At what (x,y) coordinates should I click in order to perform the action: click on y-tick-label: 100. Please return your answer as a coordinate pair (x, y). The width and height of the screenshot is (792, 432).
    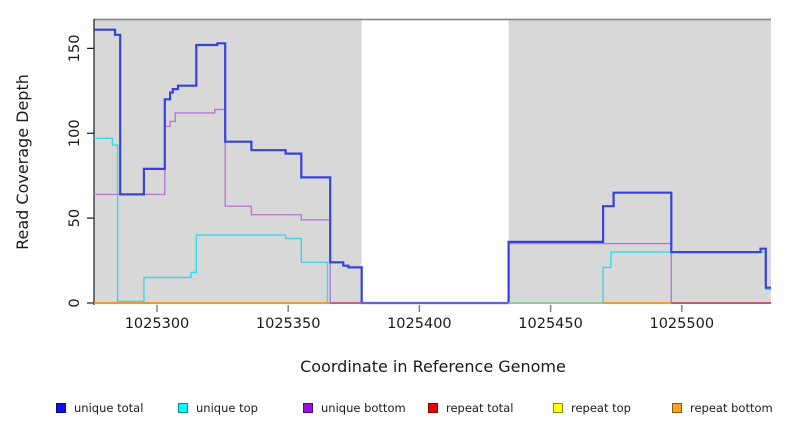
    Looking at the image, I should click on (75, 133).